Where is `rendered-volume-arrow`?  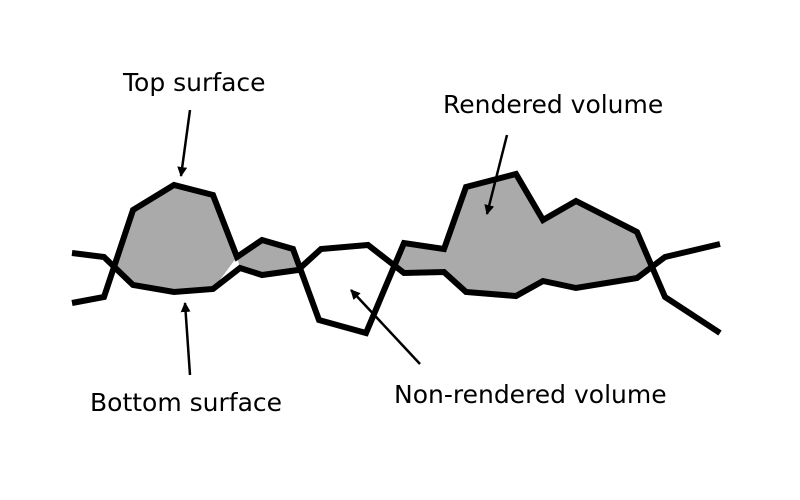 rendered-volume-arrow is located at coordinates (496, 174).